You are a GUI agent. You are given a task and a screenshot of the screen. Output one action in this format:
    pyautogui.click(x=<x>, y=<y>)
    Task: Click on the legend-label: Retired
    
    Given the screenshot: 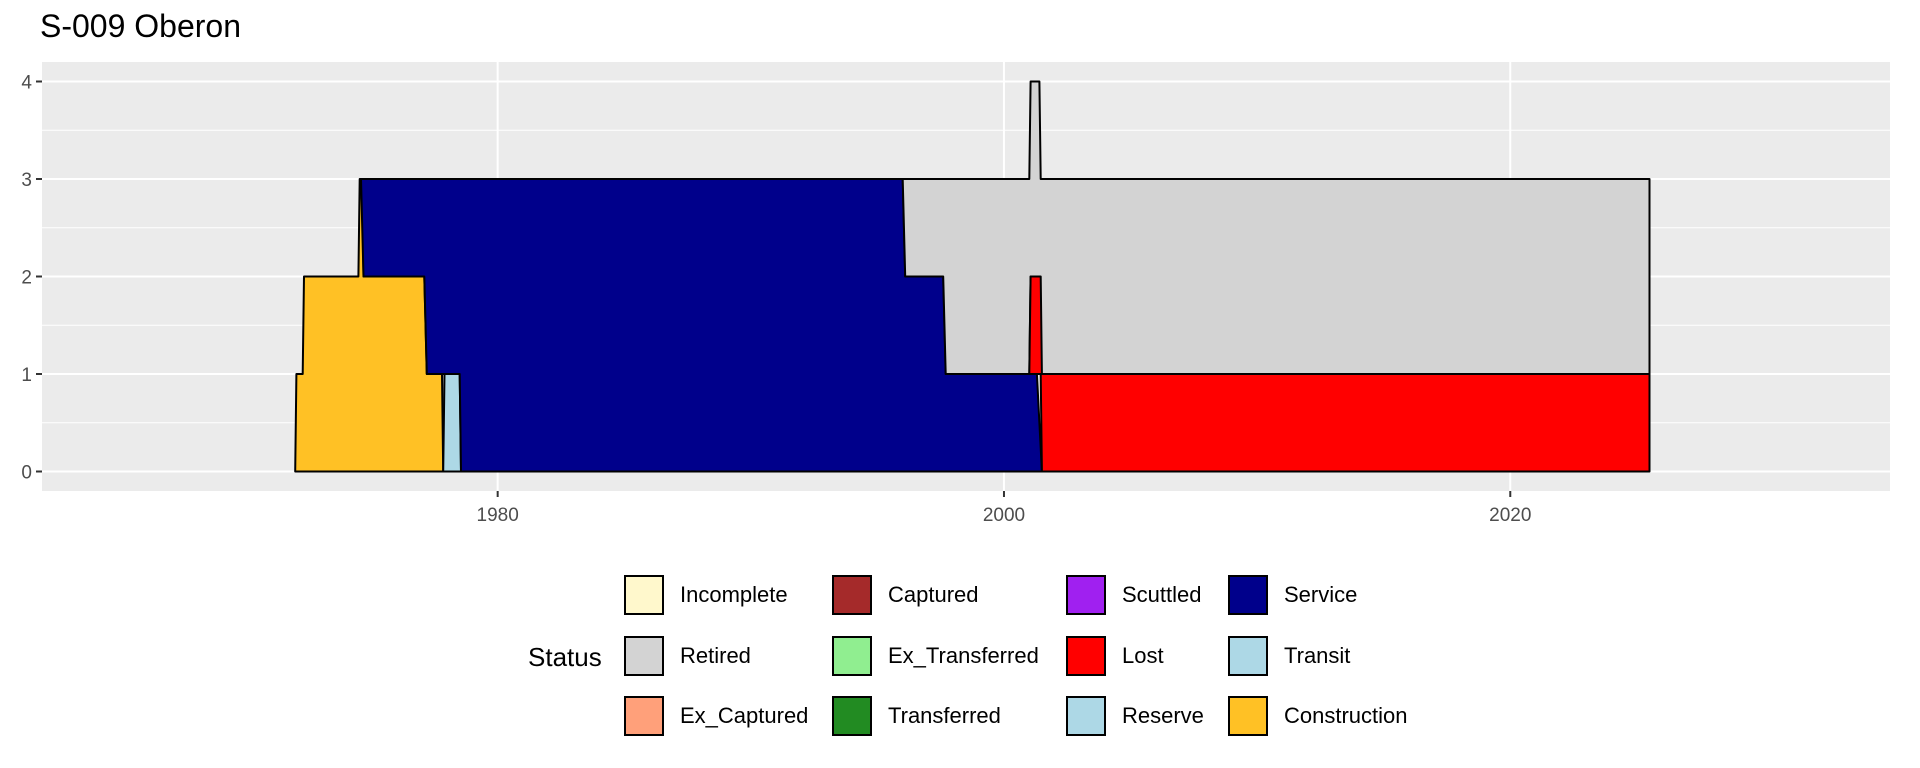 What is the action you would take?
    pyautogui.click(x=715, y=655)
    